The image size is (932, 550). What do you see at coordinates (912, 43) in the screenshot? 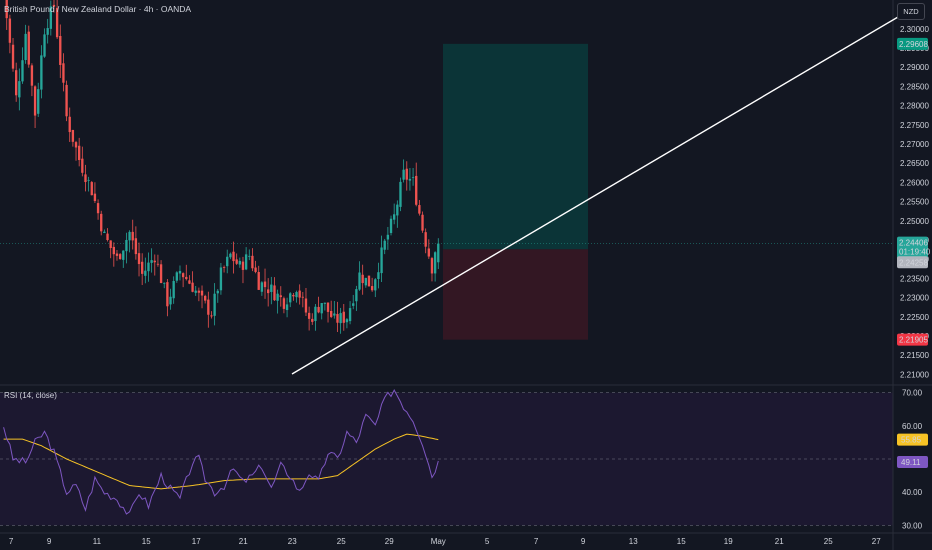
I see `target-badge-bg` at bounding box center [912, 43].